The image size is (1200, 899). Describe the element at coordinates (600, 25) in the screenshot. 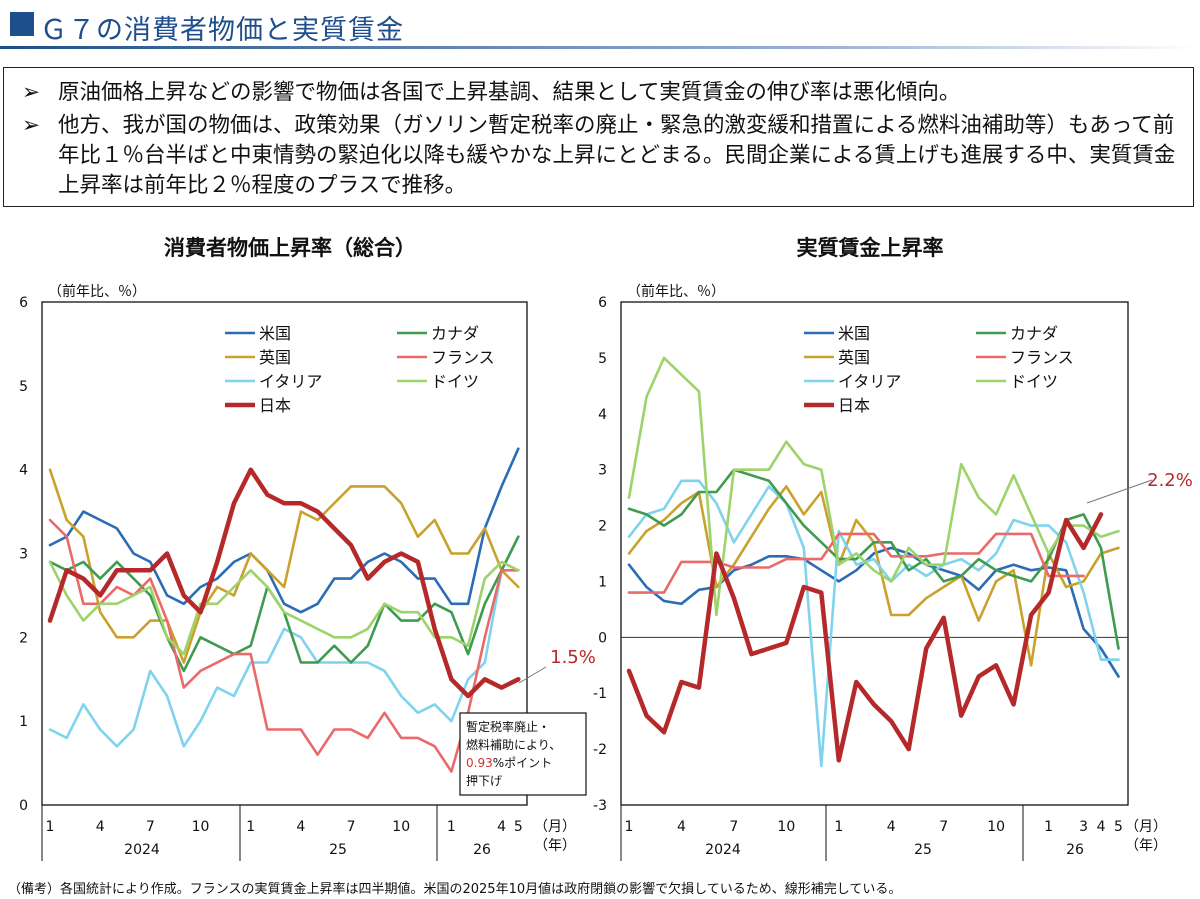

I see `page-header: Ｇ７の消費者物価と実質賃金` at that location.